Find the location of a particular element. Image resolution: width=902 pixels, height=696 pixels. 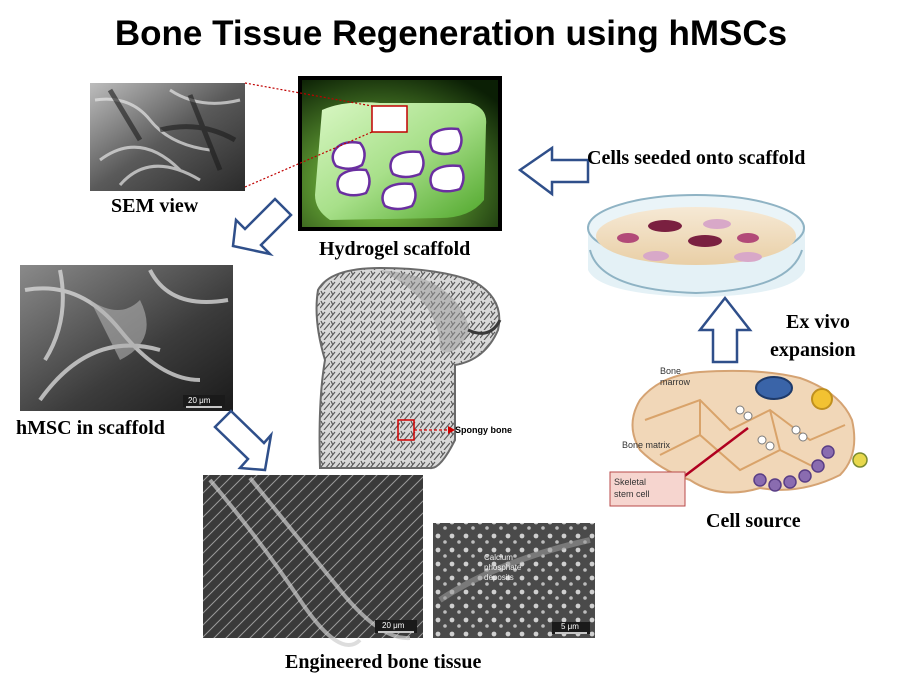

bone-marrow-label: Bone marrow is located at coordinates (675, 377).